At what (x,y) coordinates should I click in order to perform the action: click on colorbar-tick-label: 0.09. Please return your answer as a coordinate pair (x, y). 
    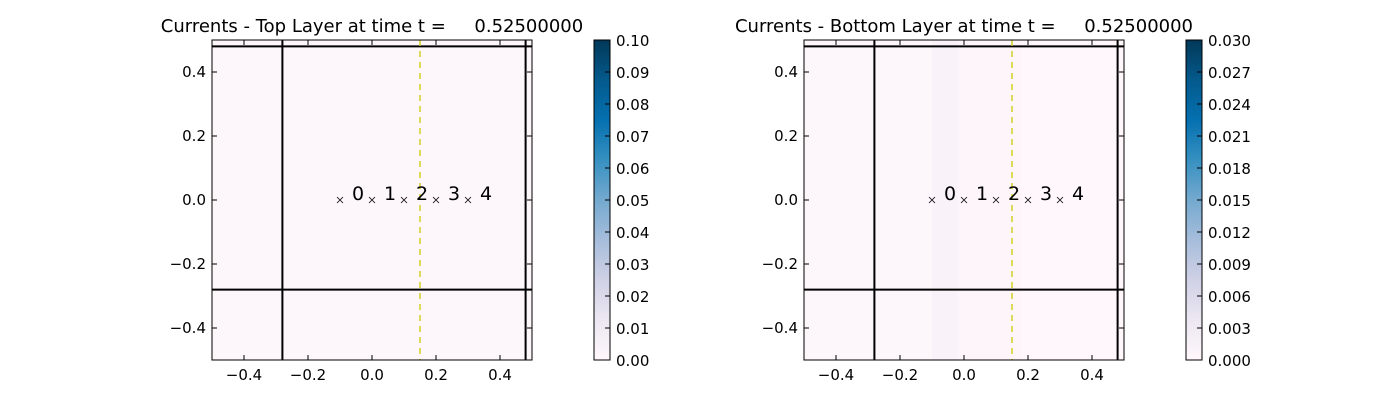
    Looking at the image, I should click on (632, 73).